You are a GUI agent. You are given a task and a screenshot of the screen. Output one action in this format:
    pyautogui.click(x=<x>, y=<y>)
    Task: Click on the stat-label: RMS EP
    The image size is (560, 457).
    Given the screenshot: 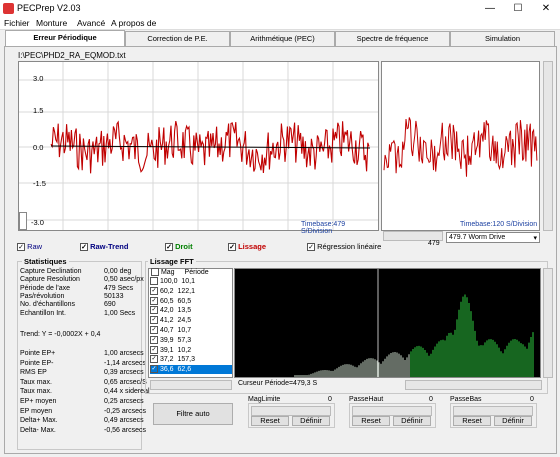 What is the action you would take?
    pyautogui.click(x=33, y=373)
    